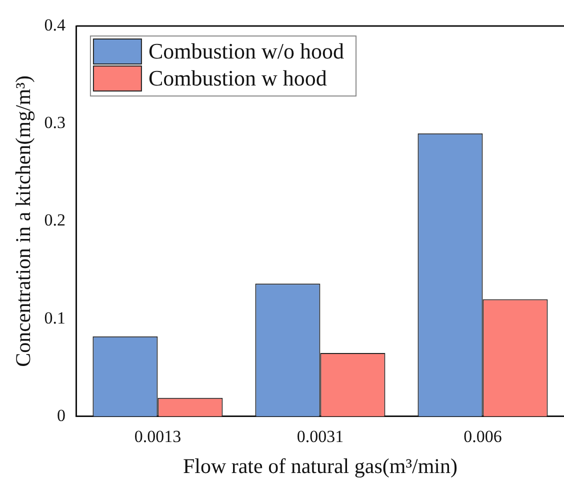 The width and height of the screenshot is (564, 486). I want to click on x-tick-label: 0.0013, so click(158, 436).